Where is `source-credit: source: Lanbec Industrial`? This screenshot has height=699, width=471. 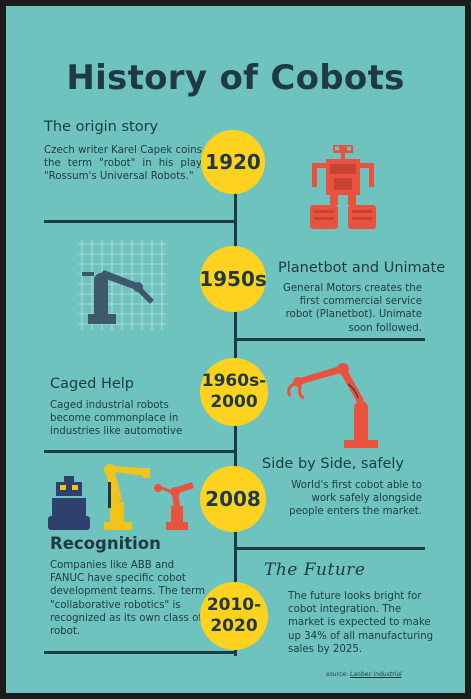
source-credit: source: Lanbec Industrial is located at coordinates (364, 674).